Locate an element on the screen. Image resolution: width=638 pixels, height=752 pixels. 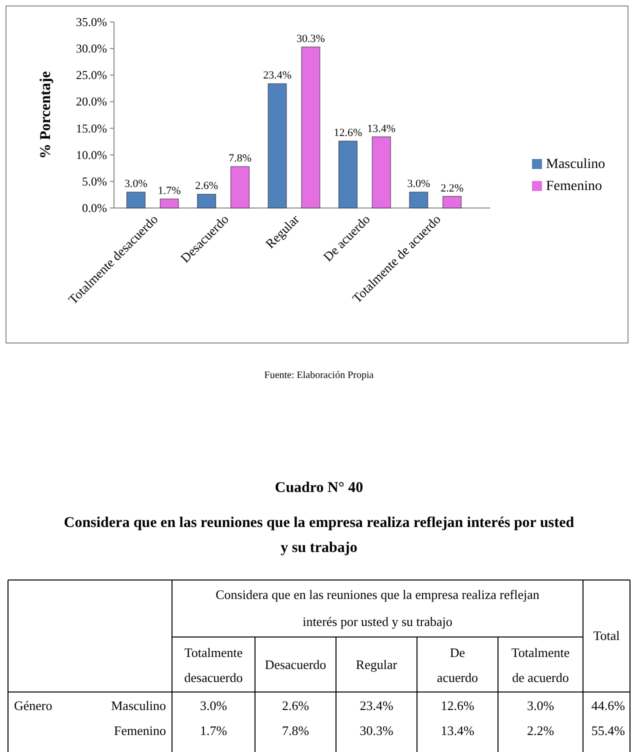
y-tick-label: 15.0% is located at coordinates (91, 128).